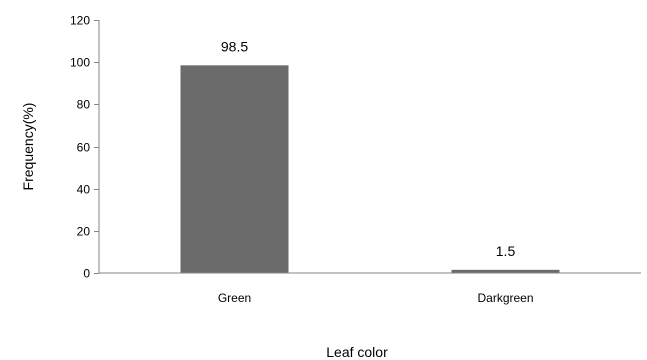 The height and width of the screenshot is (360, 647). Describe the element at coordinates (357, 352) in the screenshot. I see `x-axis-title: Leaf color` at that location.